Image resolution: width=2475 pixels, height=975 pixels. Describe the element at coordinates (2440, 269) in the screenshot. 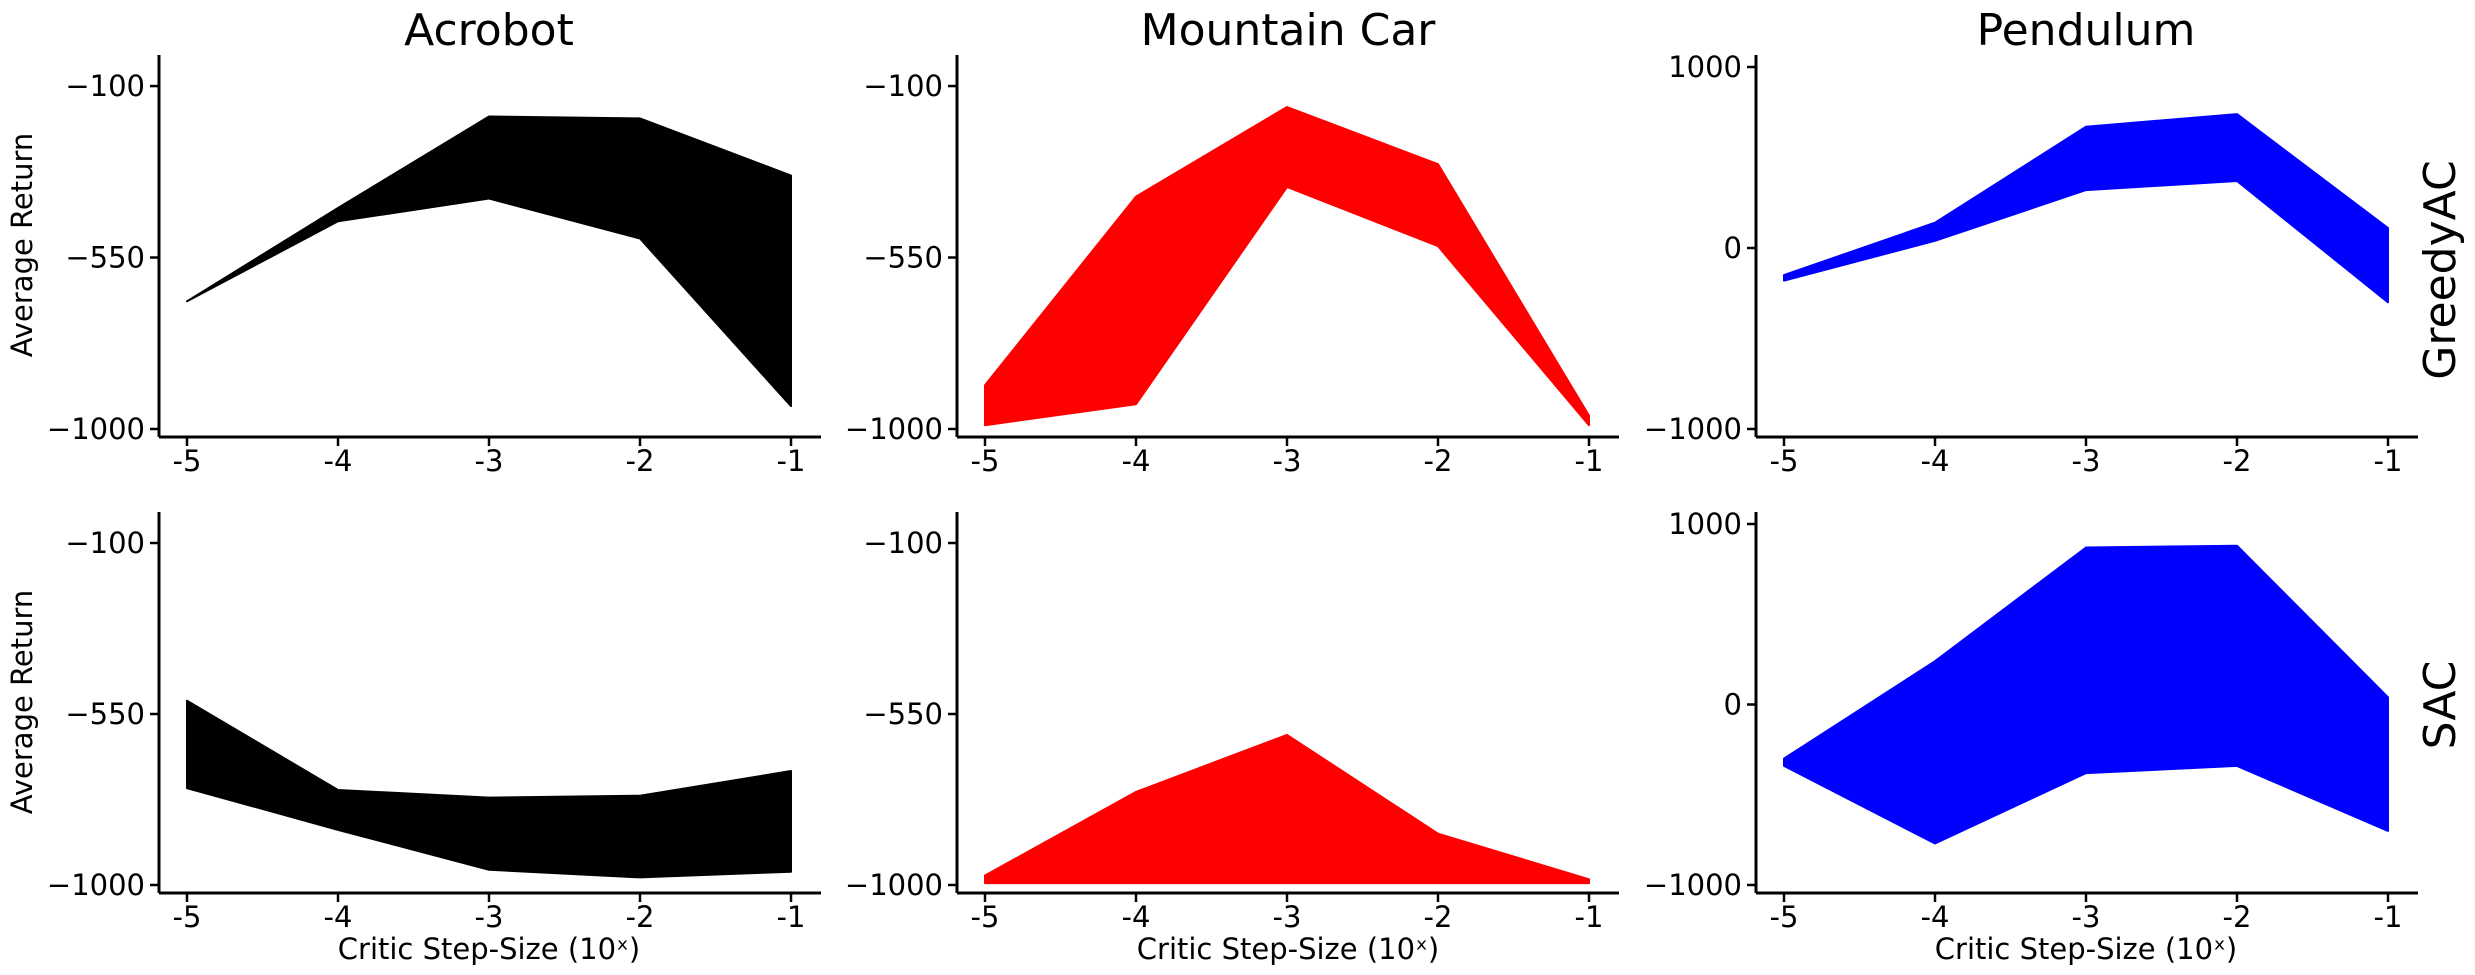

I see `row-label-greedyac: GreedyAC` at that location.